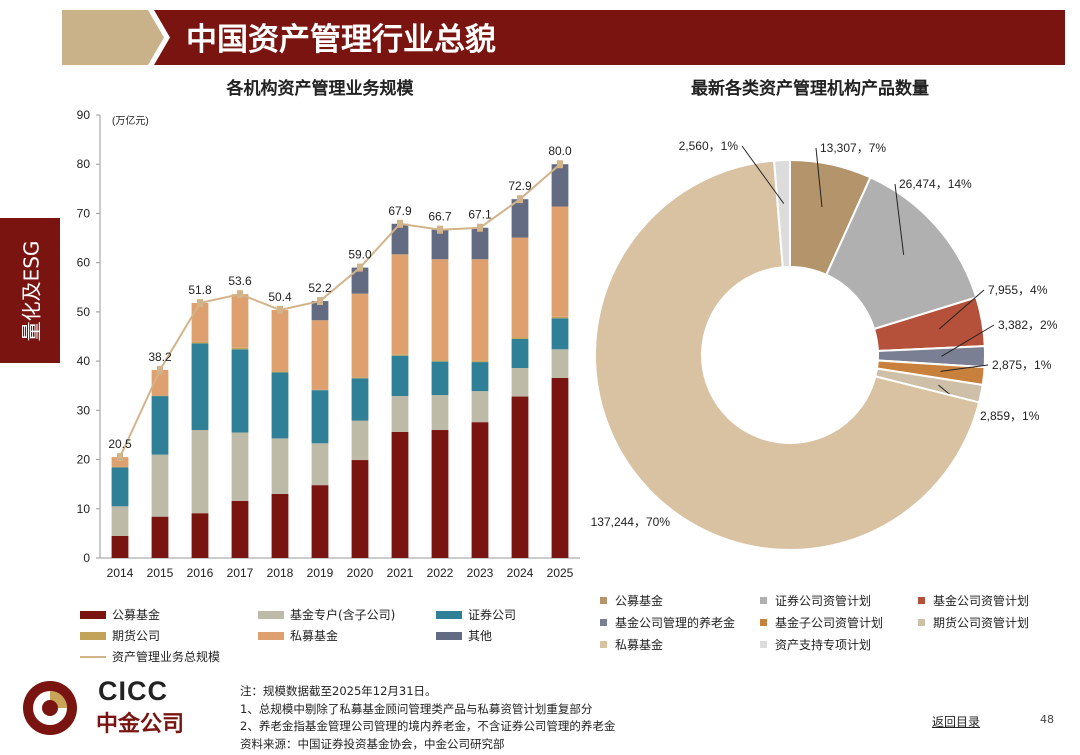 This screenshot has width=1080, height=755. What do you see at coordinates (30, 290) in the screenshot?
I see `side-tab: 量化及ESG` at bounding box center [30, 290].